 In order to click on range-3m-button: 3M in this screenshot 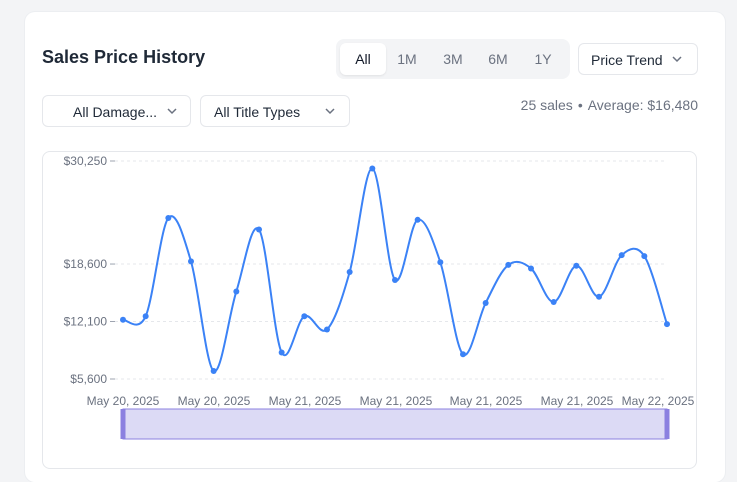, I will do `click(453, 59)`.